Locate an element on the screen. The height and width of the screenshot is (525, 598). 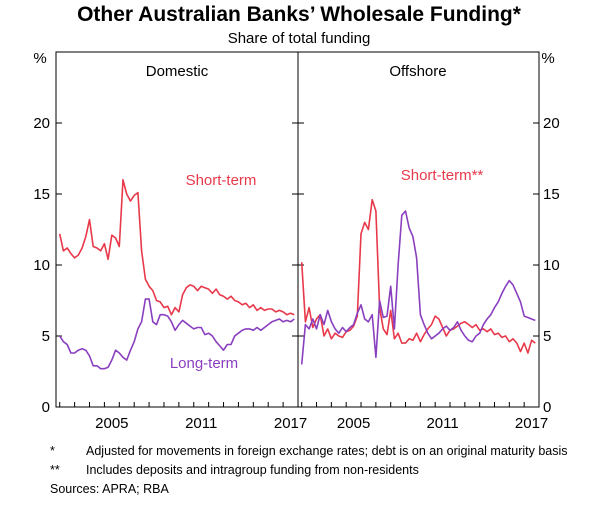
y-tick-label-right: 10 is located at coordinates (551, 265).